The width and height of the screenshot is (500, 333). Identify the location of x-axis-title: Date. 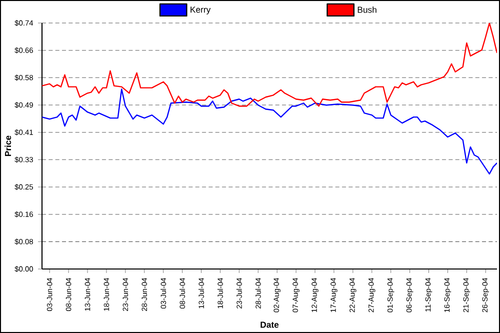
(269, 325).